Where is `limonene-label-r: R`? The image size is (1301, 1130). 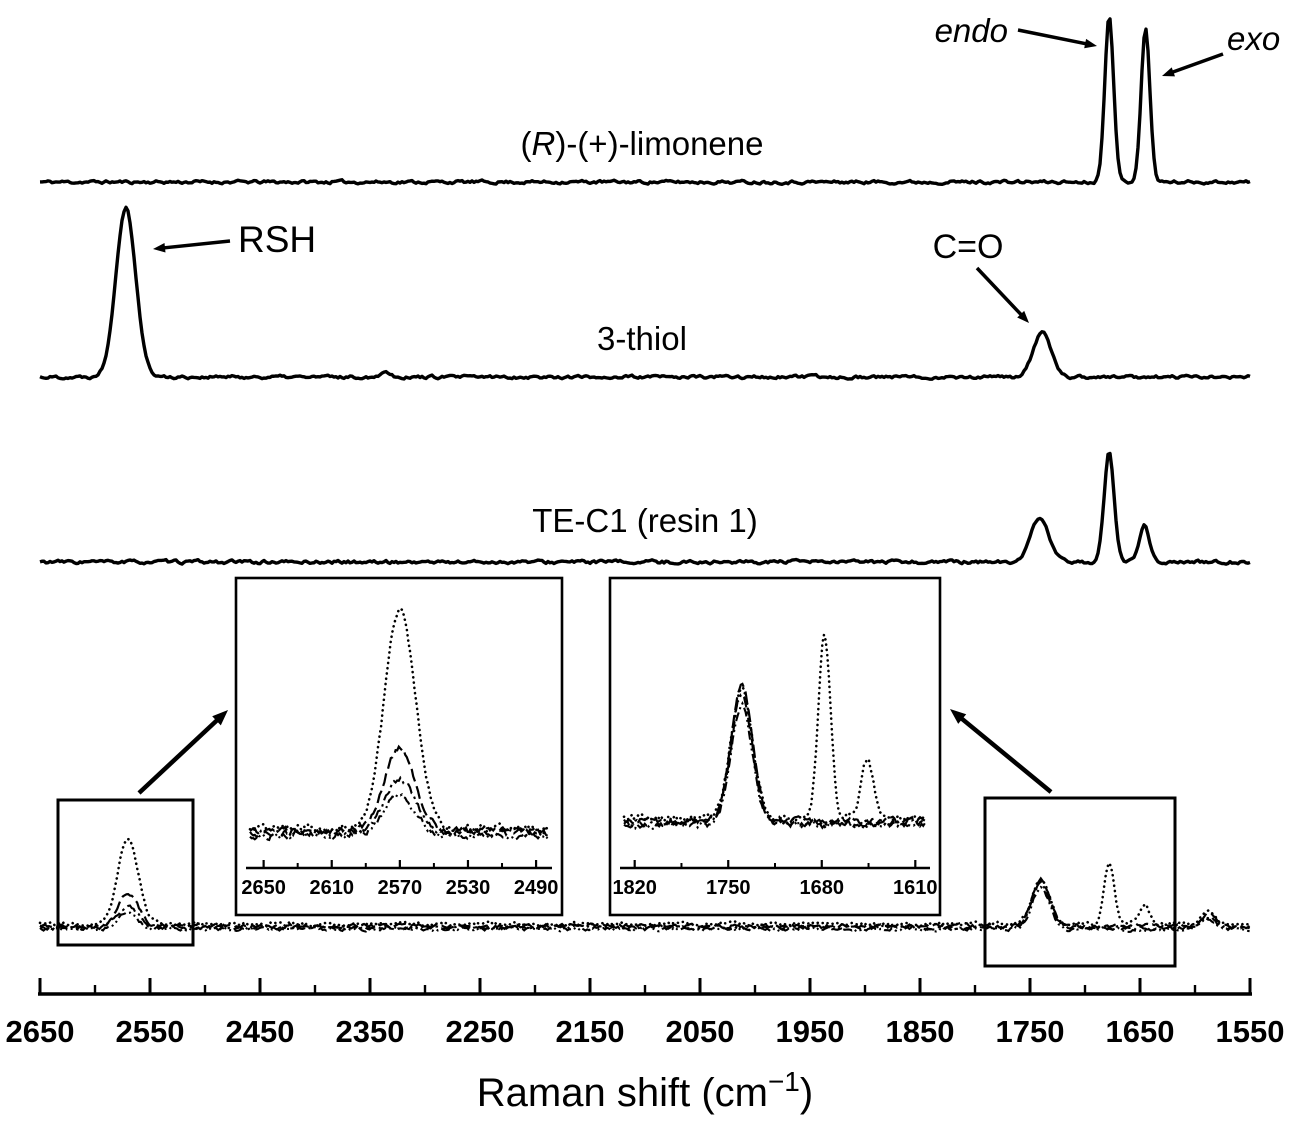
limonene-label-r: R is located at coordinates (544, 143).